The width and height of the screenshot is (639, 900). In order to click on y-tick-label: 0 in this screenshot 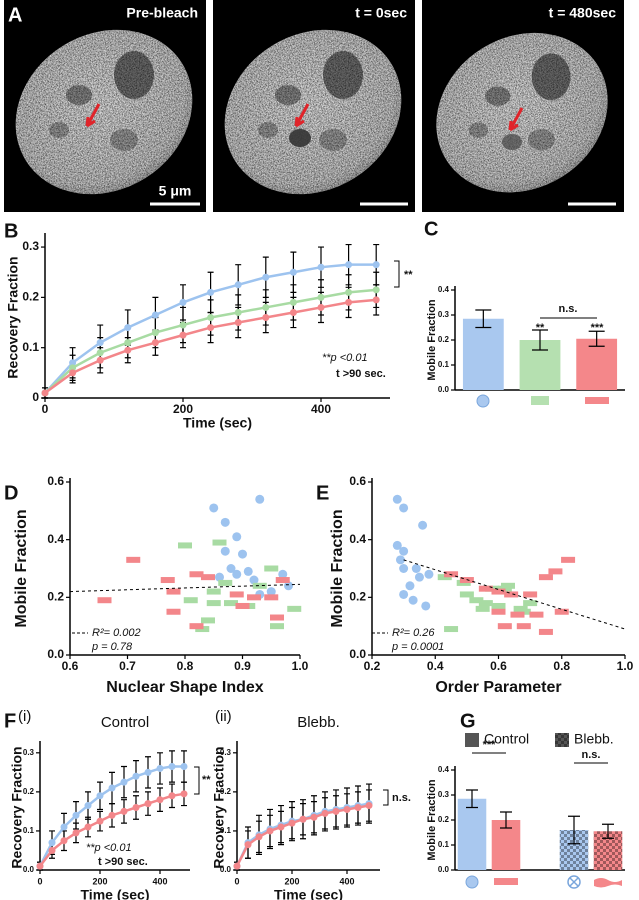, I will do `click(35, 397)`.